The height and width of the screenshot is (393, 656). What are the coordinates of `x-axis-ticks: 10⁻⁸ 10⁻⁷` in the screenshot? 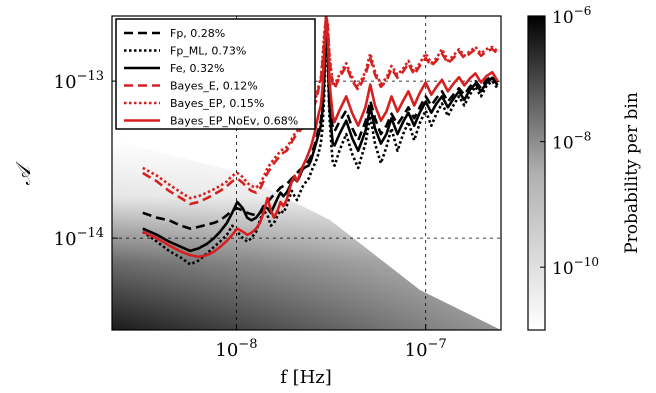 It's located at (331, 342).